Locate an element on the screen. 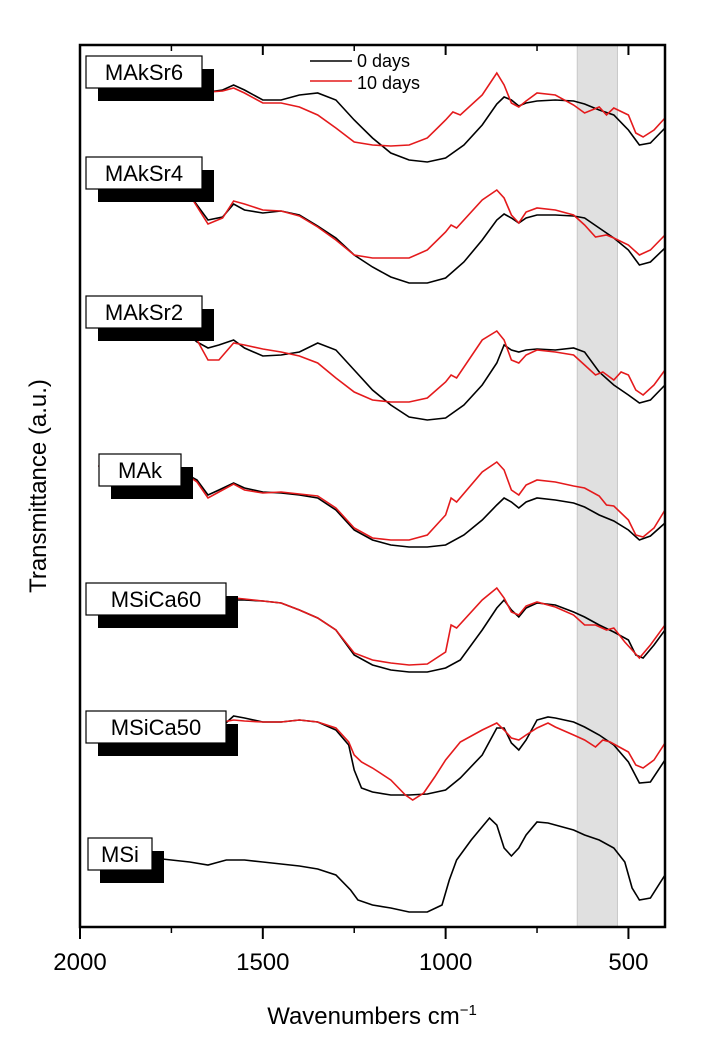 The image size is (703, 1052). sample-label-mak: MAk is located at coordinates (145, 476).